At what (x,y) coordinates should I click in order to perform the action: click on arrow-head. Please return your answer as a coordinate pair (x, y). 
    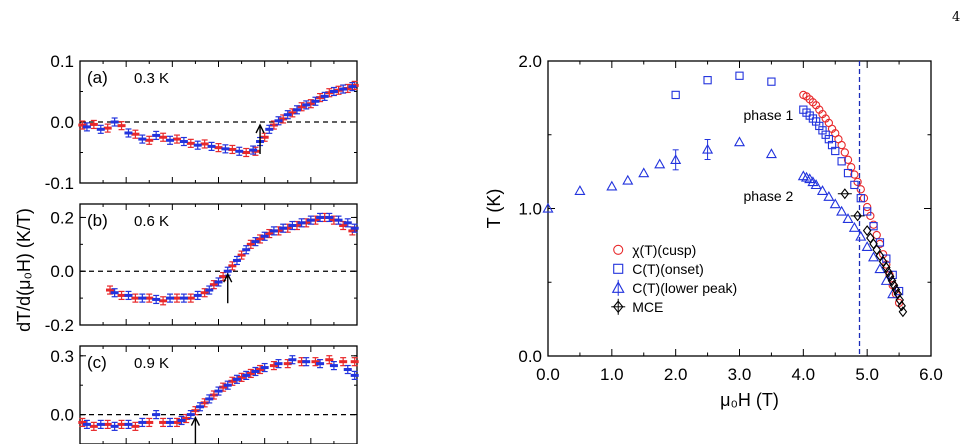
    Looking at the image, I should click on (195, 421).